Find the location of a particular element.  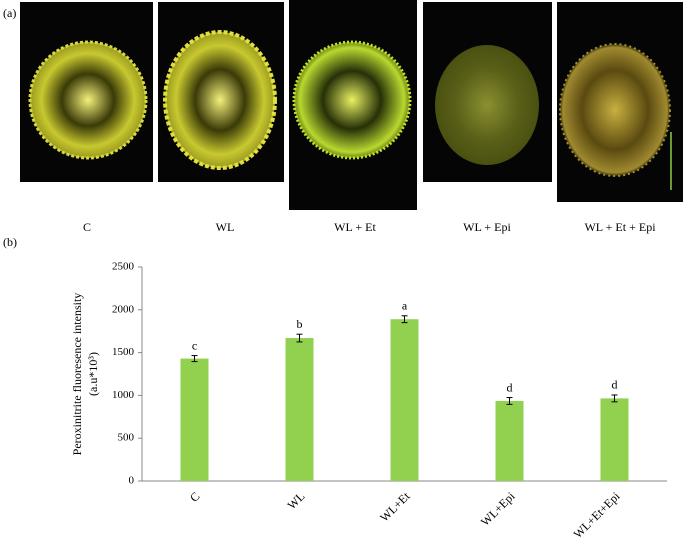

caption: C is located at coordinates (87, 227).